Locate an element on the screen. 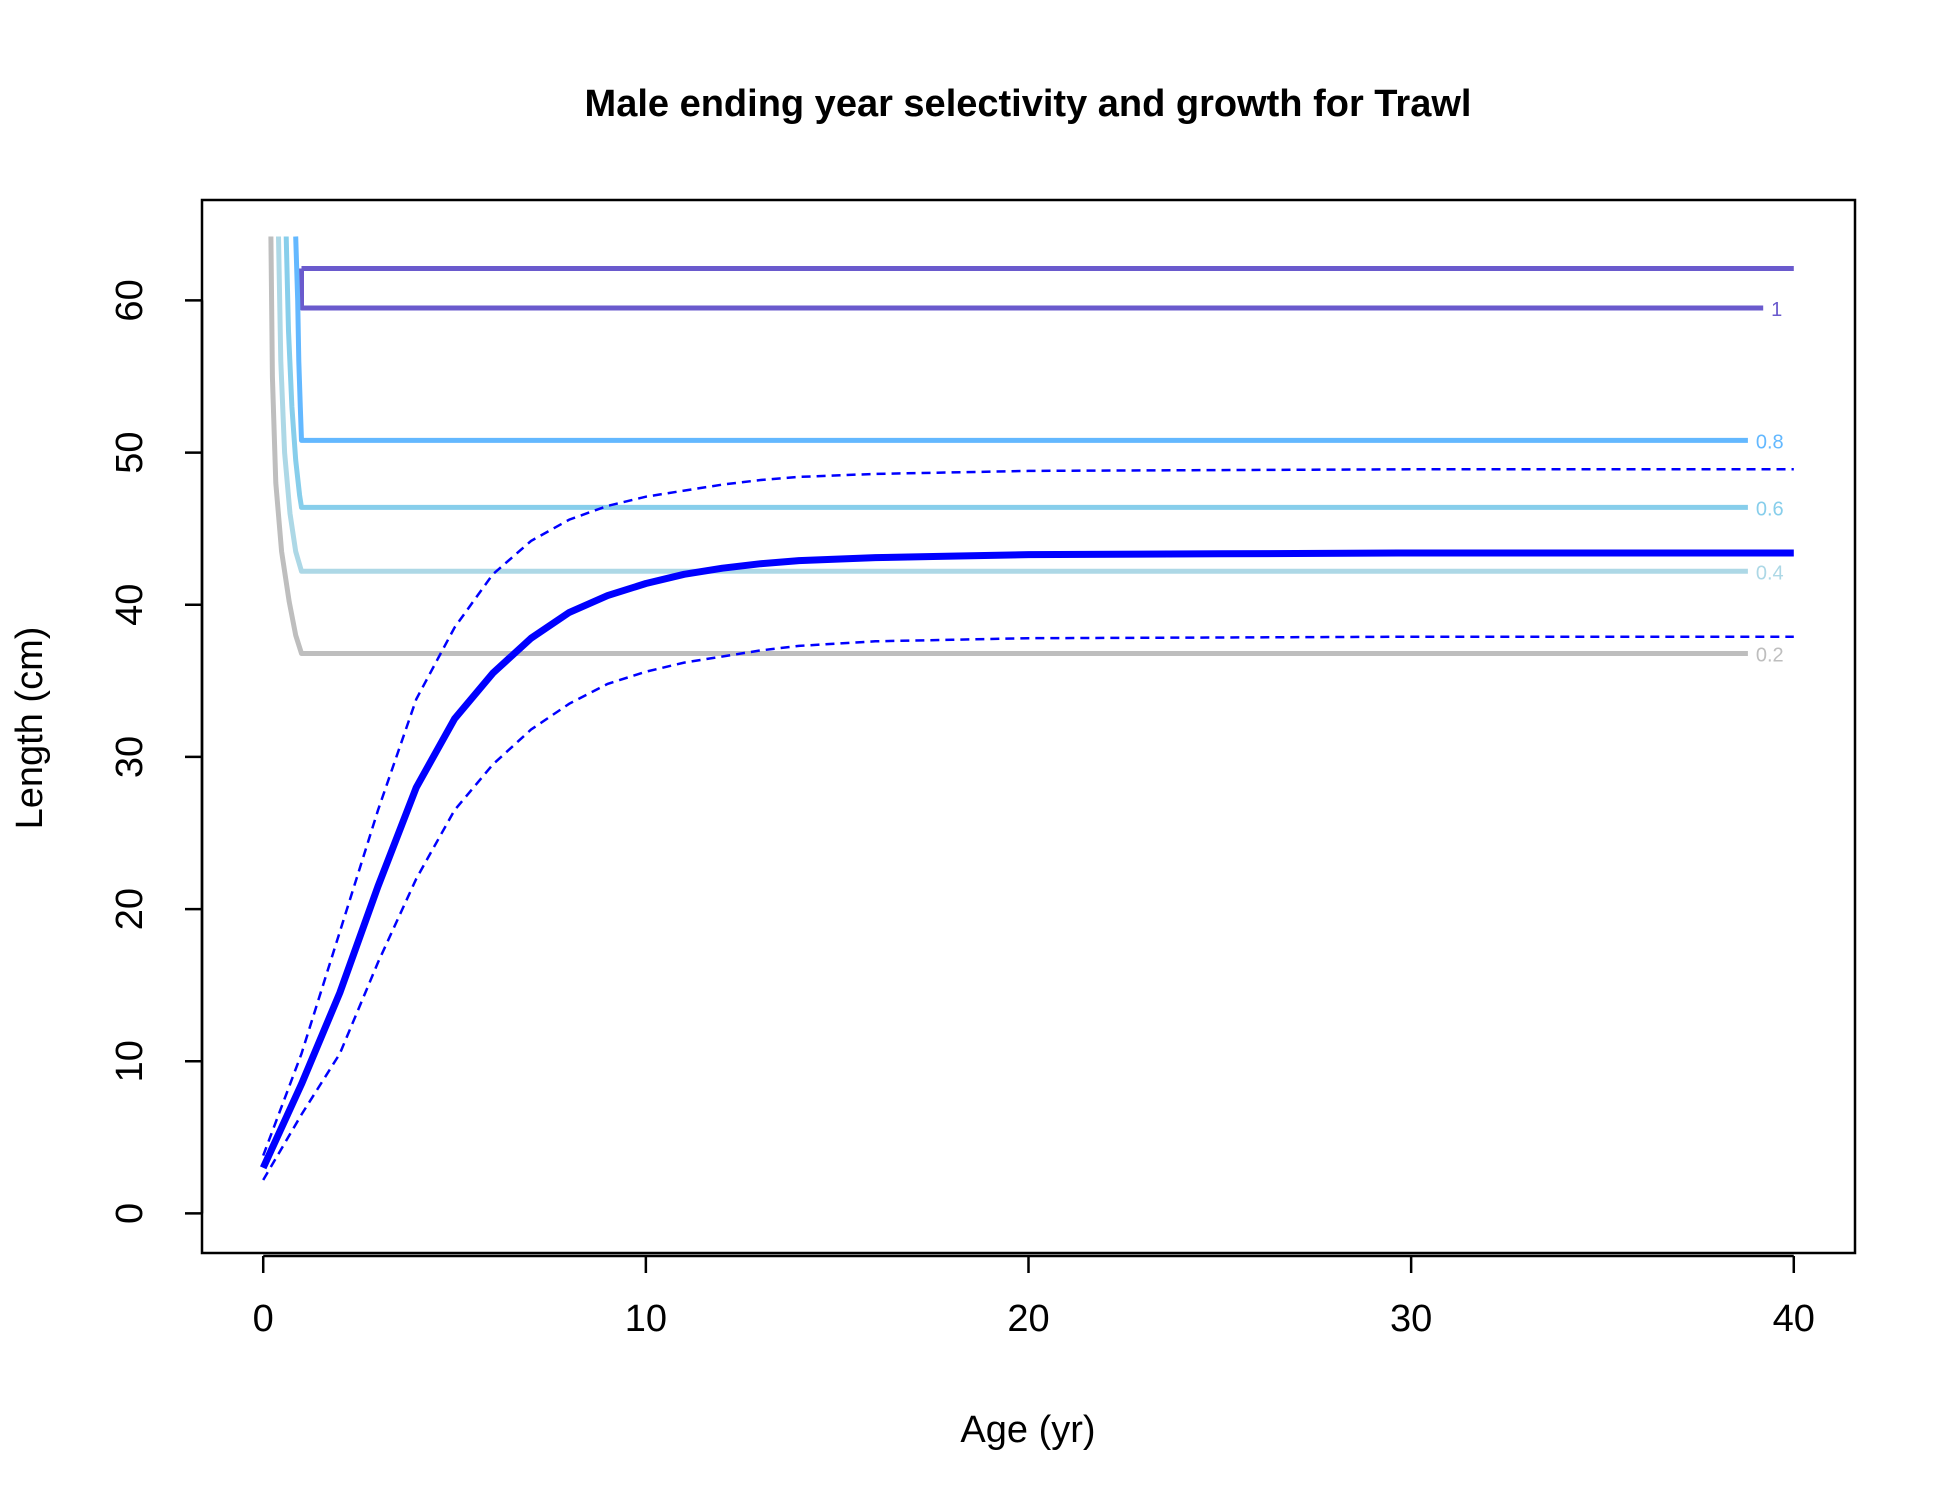 Image resolution: width=1950 pixels, height=1505 pixels. x-tick-label: 0 is located at coordinates (263, 1319).